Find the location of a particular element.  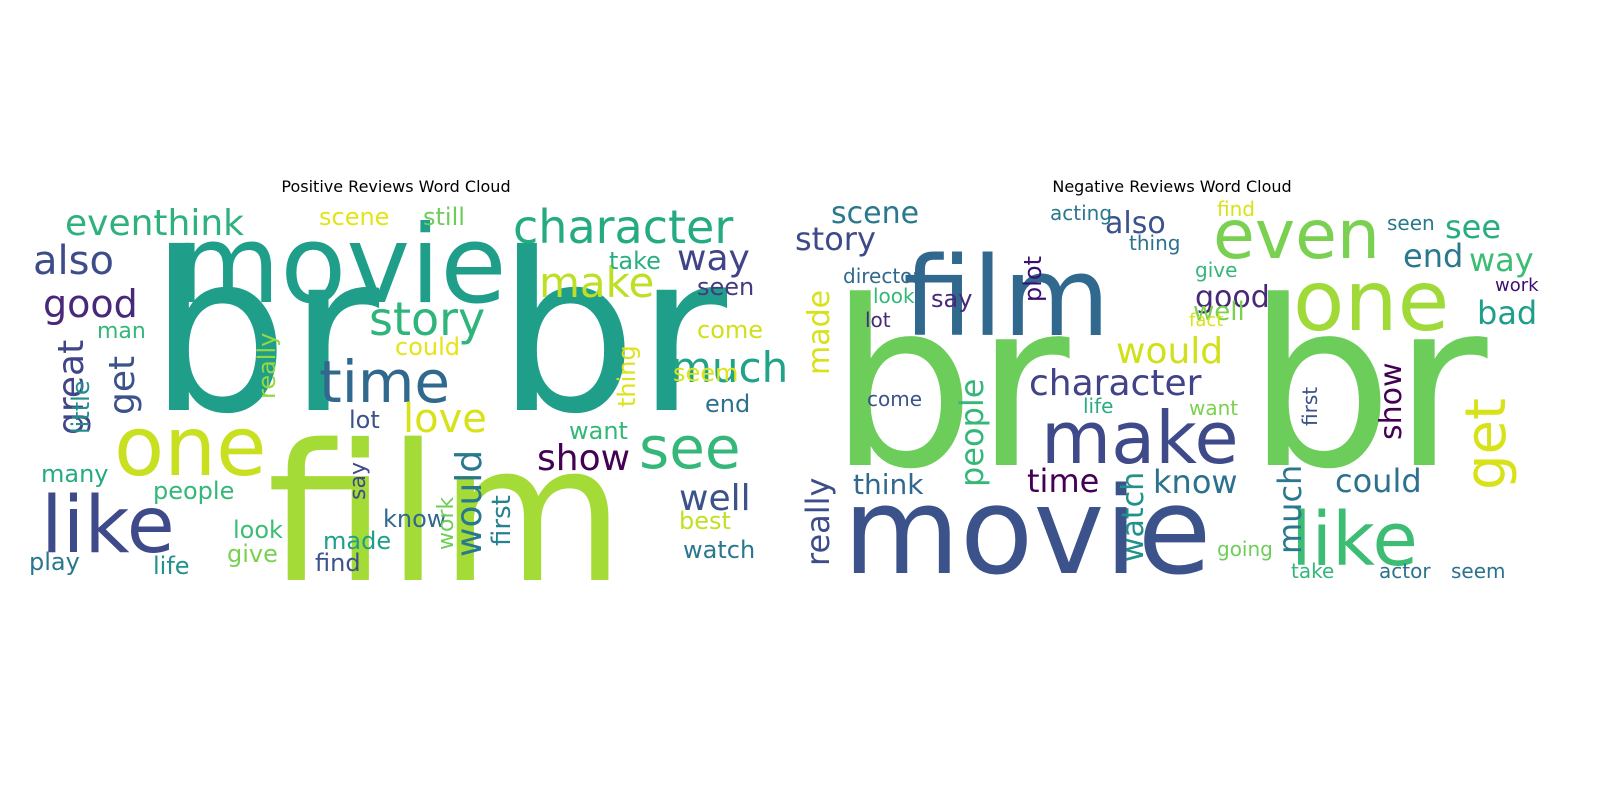

negative-word-bad: bad is located at coordinates (1507, 313).